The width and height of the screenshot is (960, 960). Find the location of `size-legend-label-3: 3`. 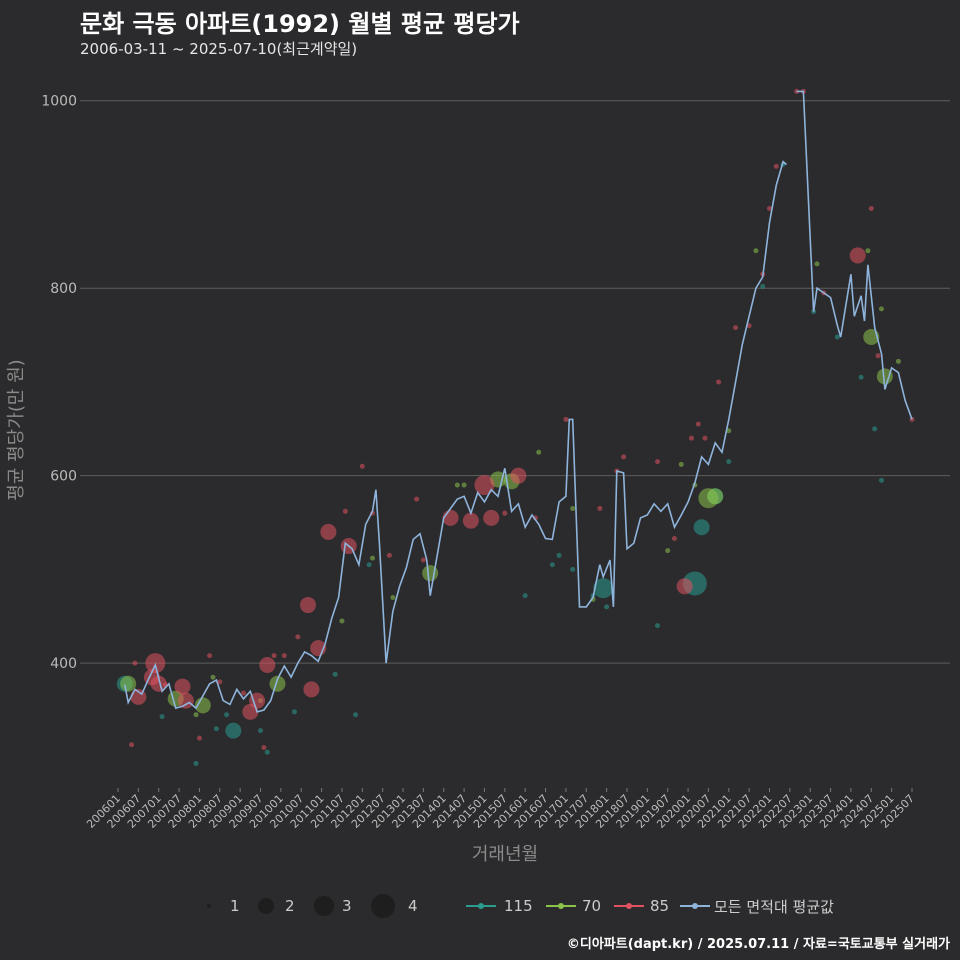

size-legend-label-3: 3 is located at coordinates (347, 906).